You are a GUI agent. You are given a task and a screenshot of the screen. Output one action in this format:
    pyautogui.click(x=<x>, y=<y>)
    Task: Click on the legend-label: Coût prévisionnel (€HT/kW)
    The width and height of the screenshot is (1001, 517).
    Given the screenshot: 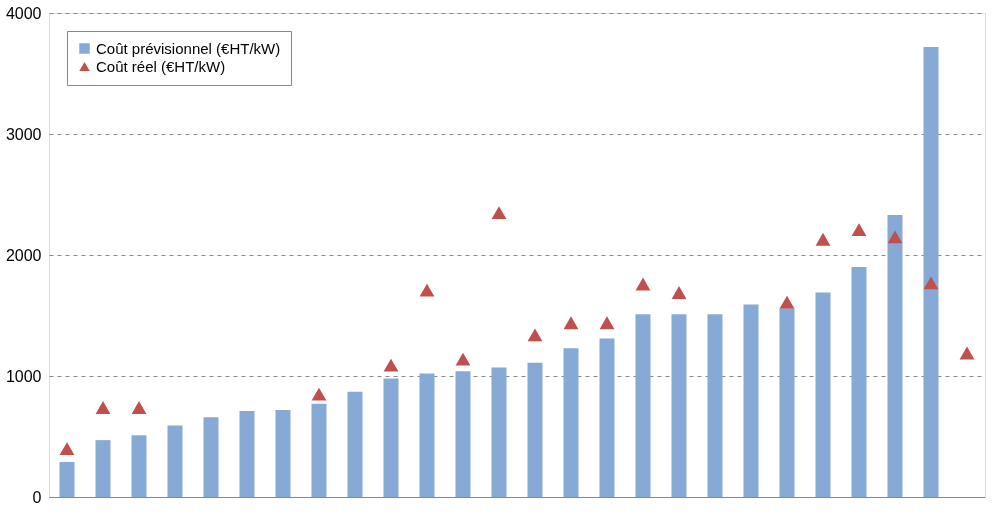 What is the action you would take?
    pyautogui.click(x=188, y=48)
    